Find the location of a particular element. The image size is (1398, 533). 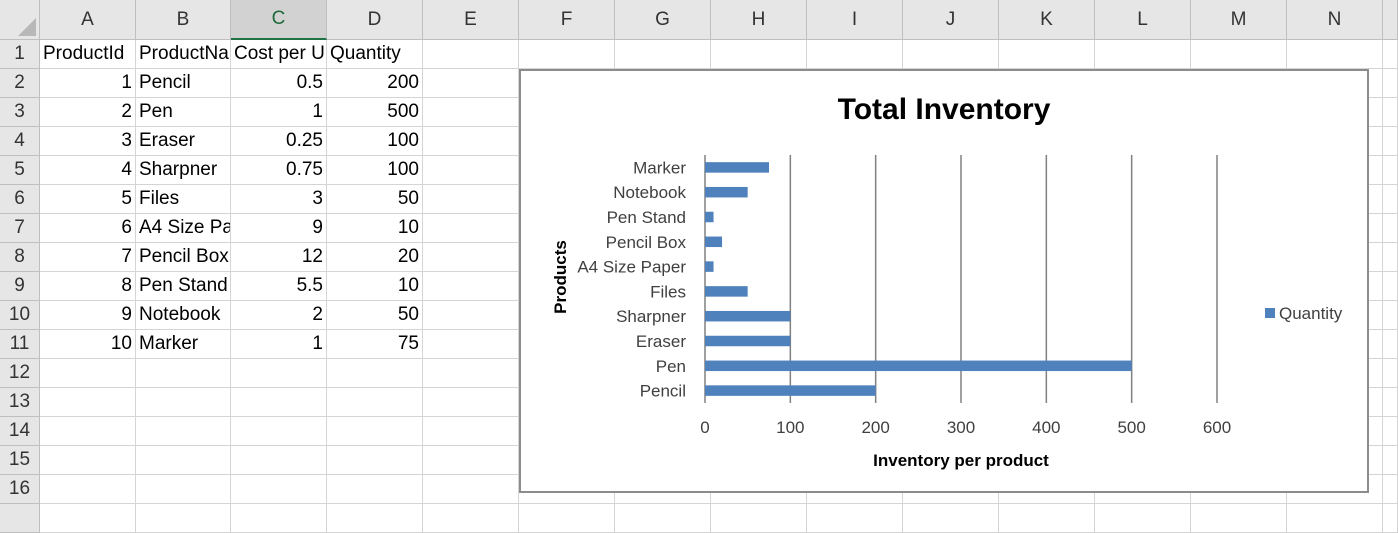

row-header-10: 10 is located at coordinates (20, 315).